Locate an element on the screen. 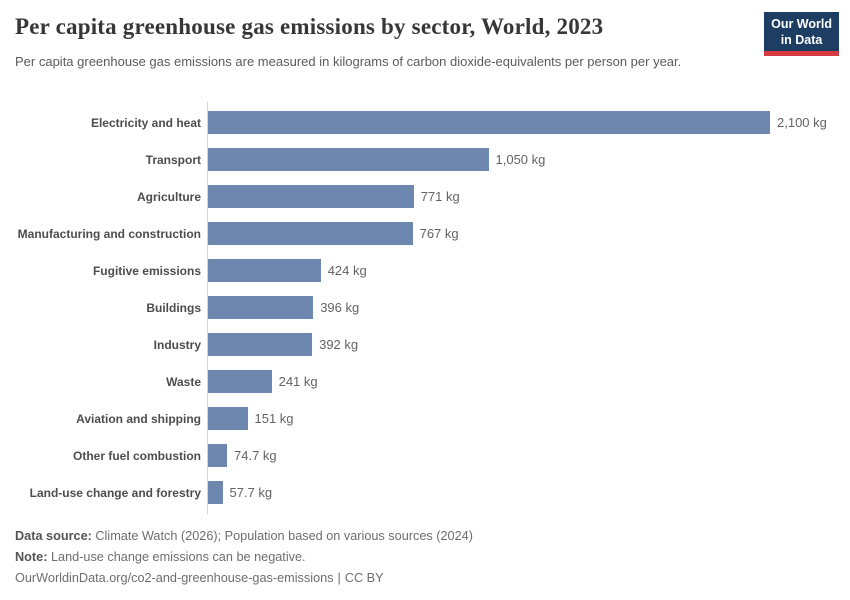 This screenshot has width=850, height=600. bar-track: 767 kg is located at coordinates (528, 233).